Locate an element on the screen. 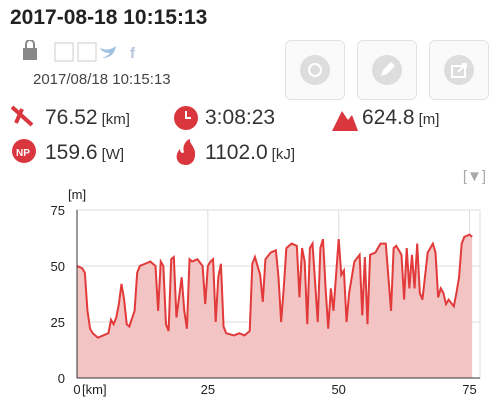 The width and height of the screenshot is (500, 405). svg-text: f is located at coordinates (133, 53).